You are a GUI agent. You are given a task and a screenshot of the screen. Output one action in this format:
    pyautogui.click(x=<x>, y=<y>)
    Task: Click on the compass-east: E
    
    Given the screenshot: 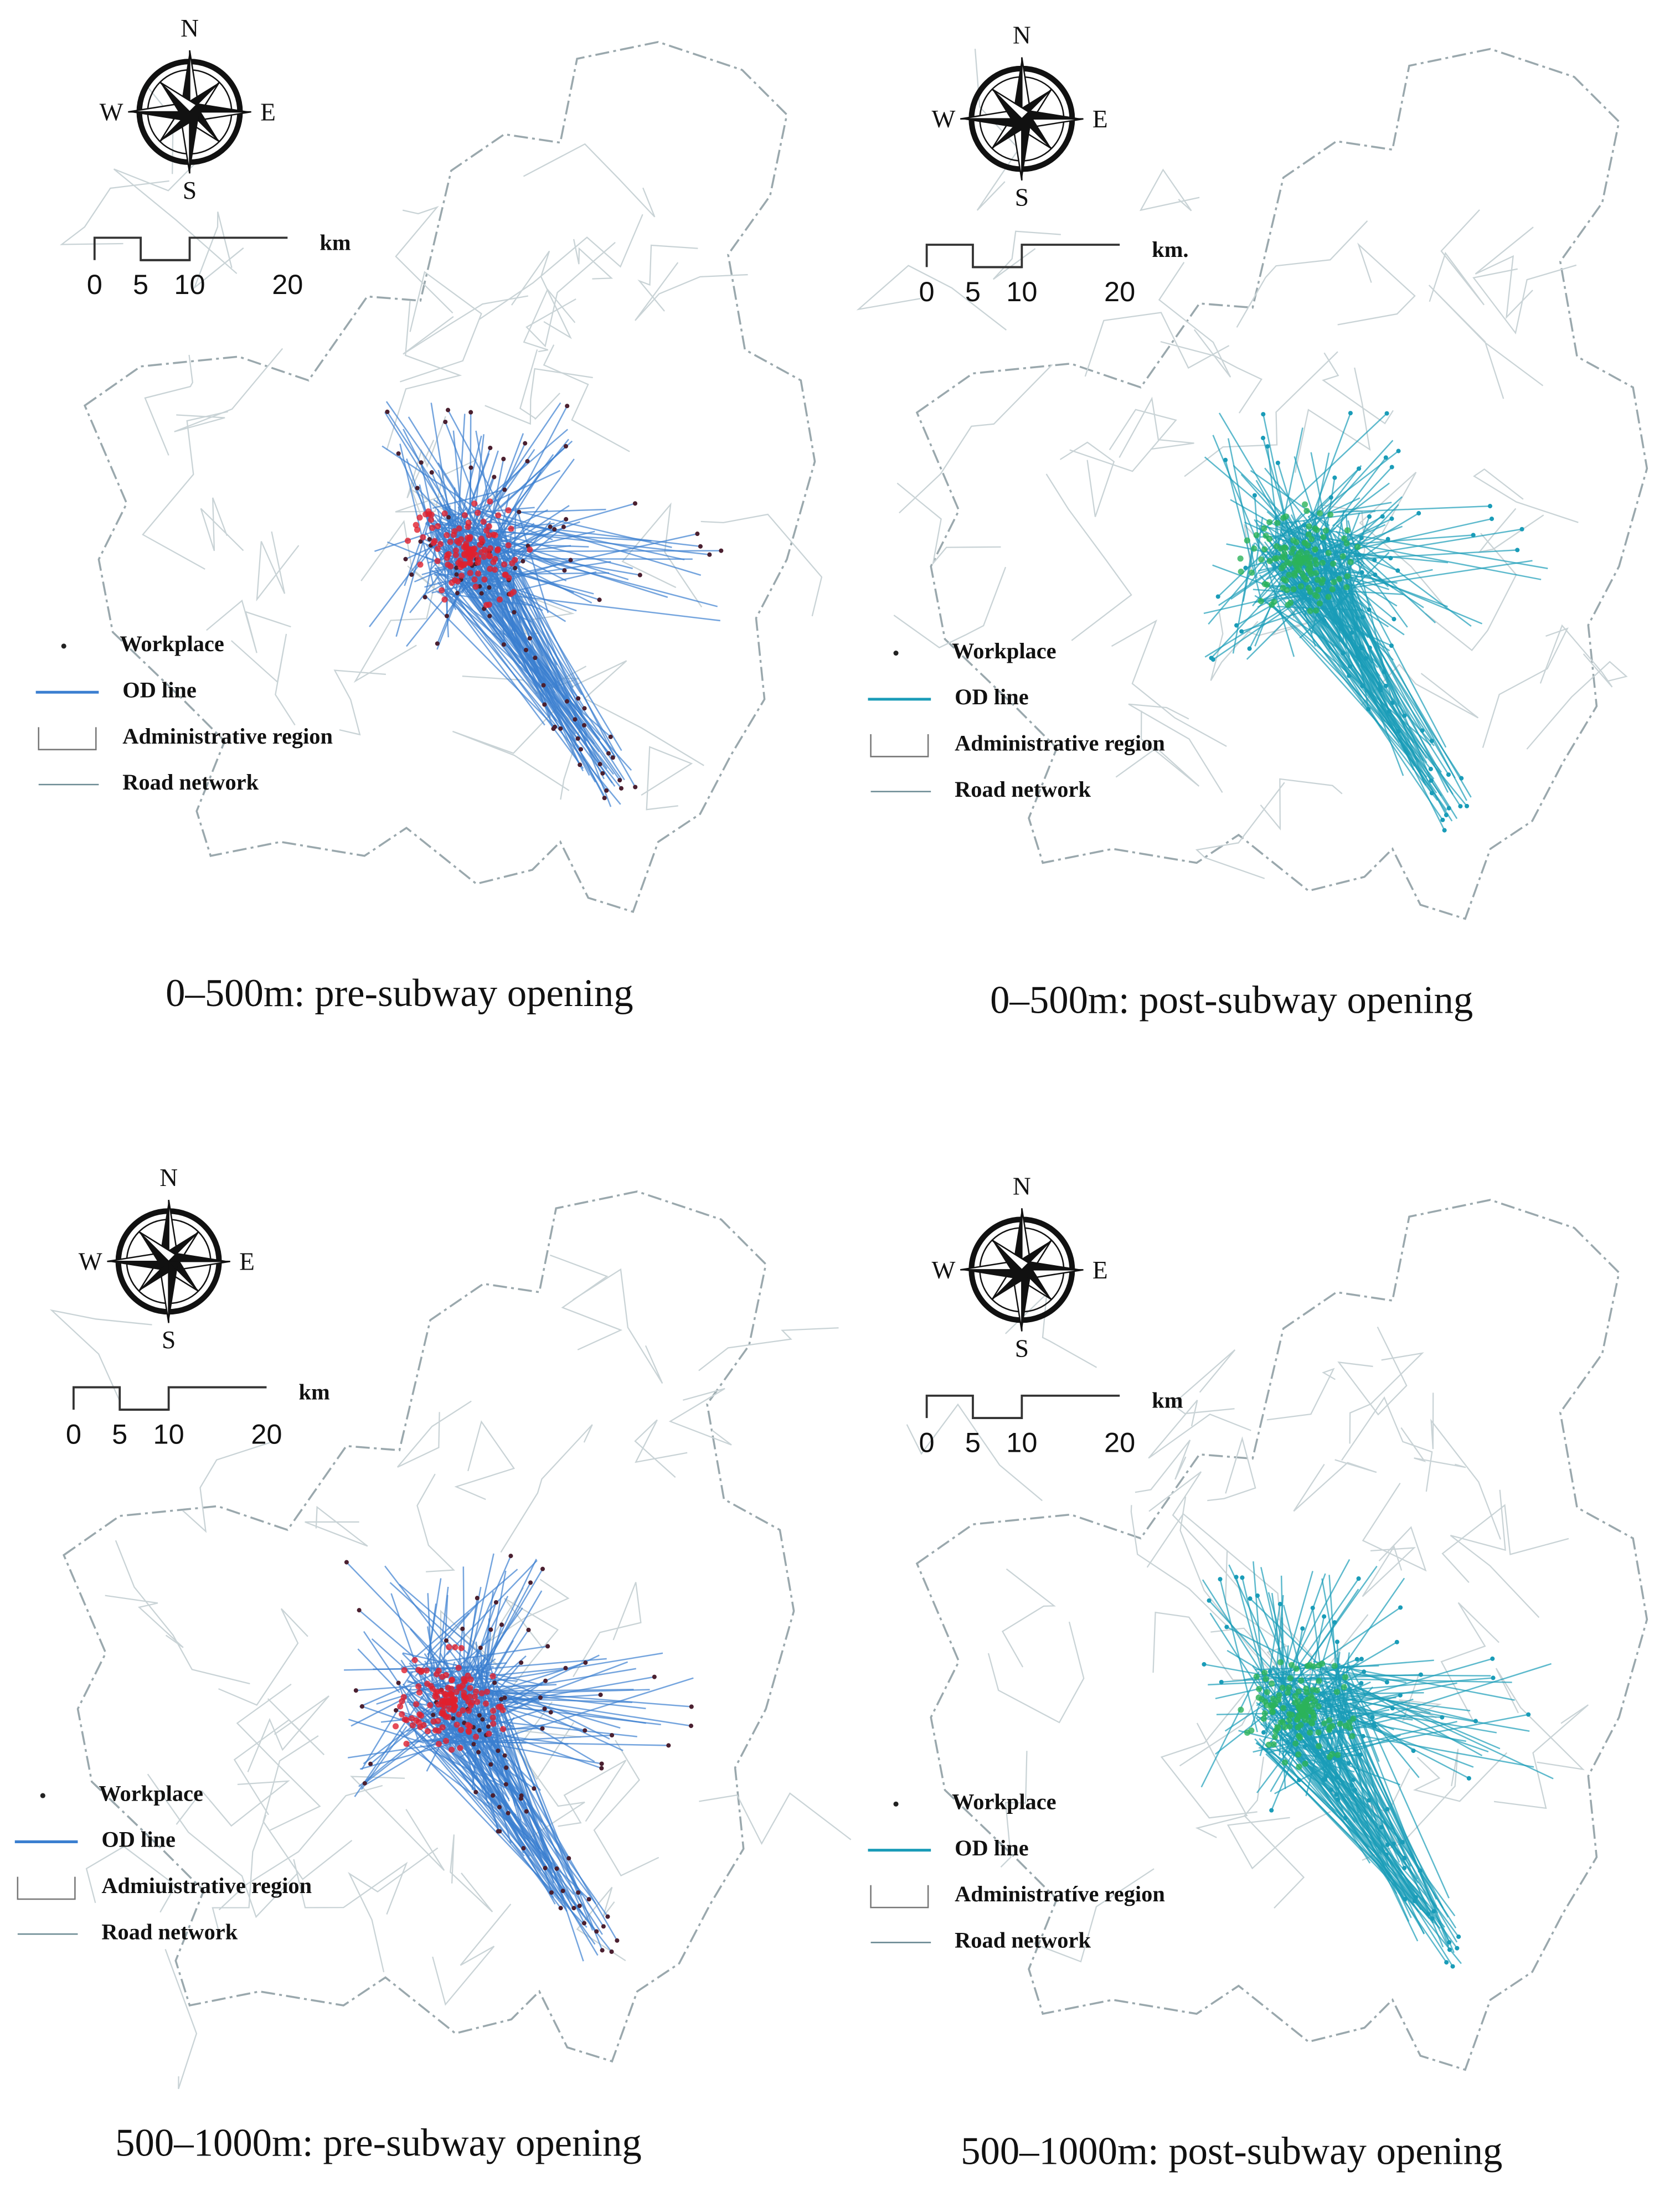 What is the action you would take?
    pyautogui.click(x=1100, y=1270)
    